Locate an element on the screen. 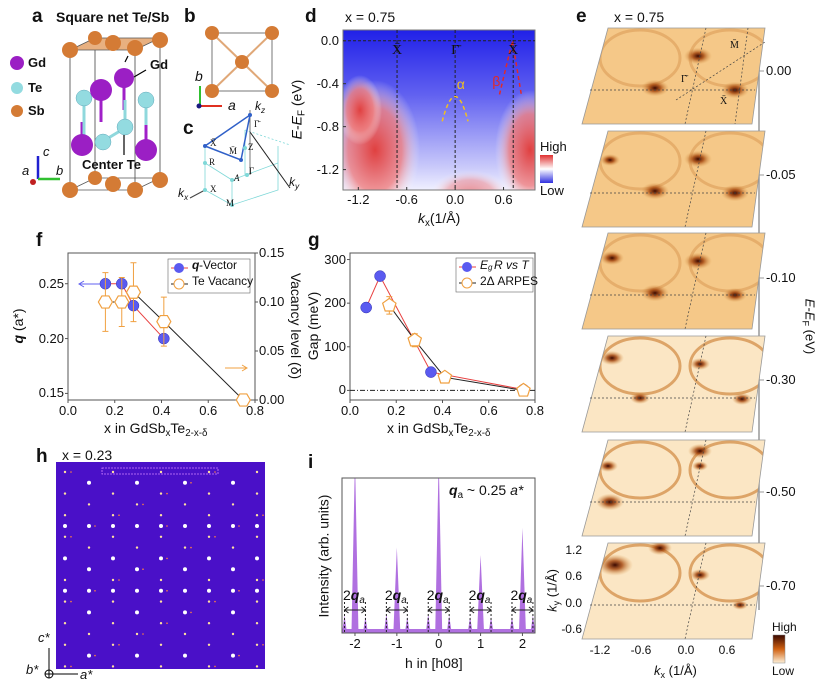 Image resolution: width=819 pixels, height=689 pixels. panel-b-label: b is located at coordinates (190, 16).